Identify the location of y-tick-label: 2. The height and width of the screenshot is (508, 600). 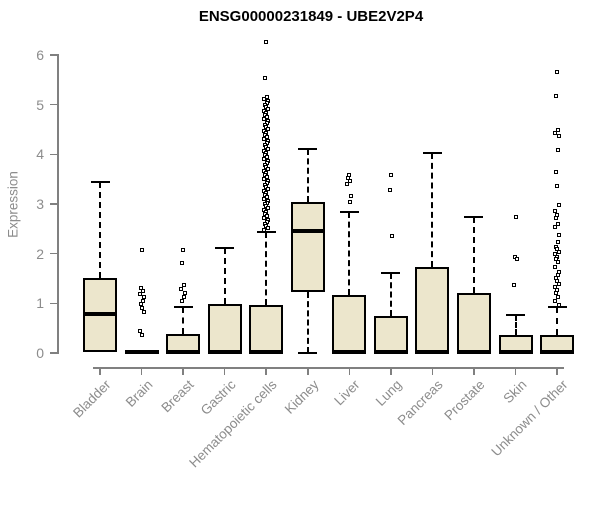
(40, 253).